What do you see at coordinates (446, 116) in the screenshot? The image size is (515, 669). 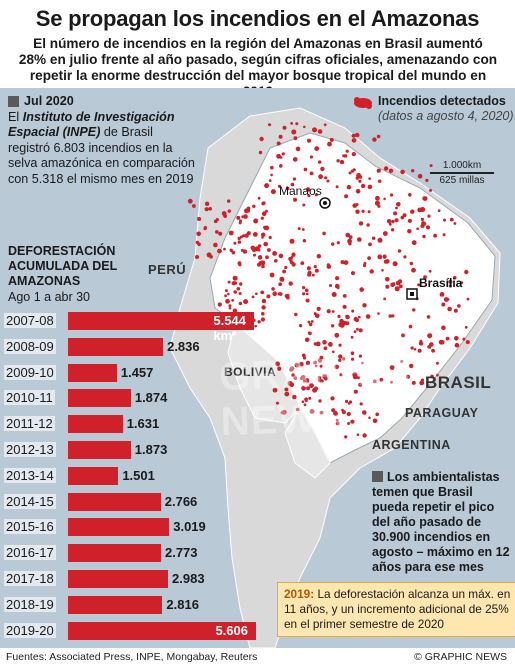 I see `legend-fires-note: (datos a agosto 4, 2020)` at bounding box center [446, 116].